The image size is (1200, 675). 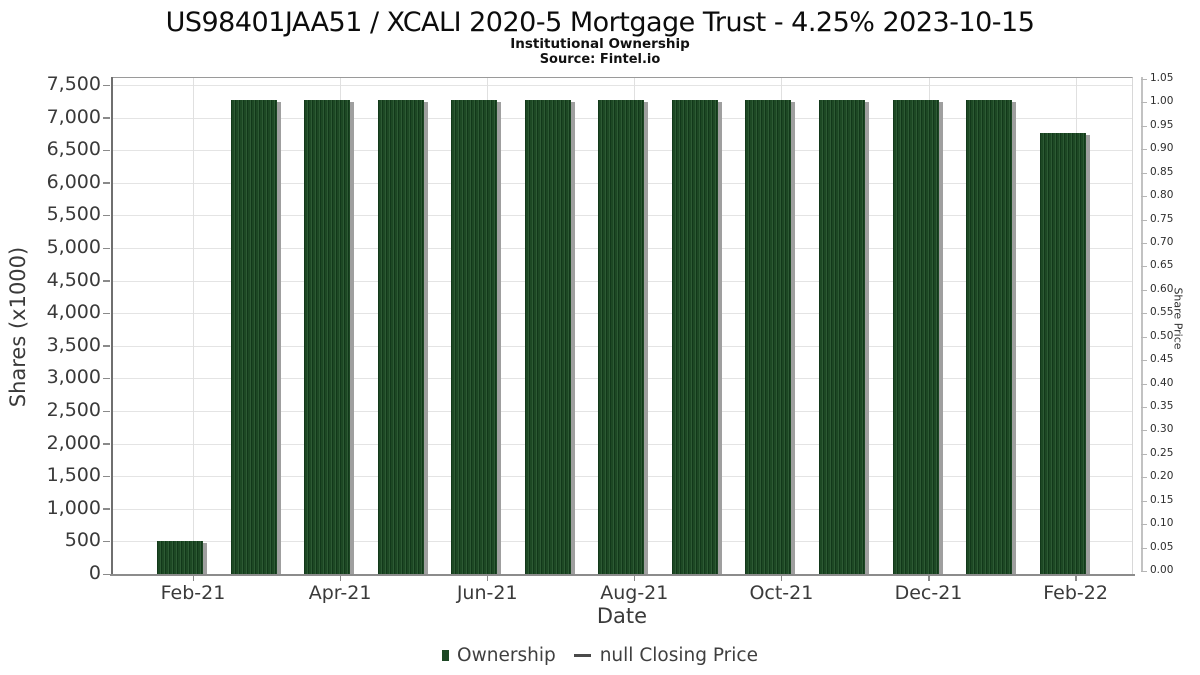 What do you see at coordinates (1178, 318) in the screenshot?
I see `right-axis-title: Share Price` at bounding box center [1178, 318].